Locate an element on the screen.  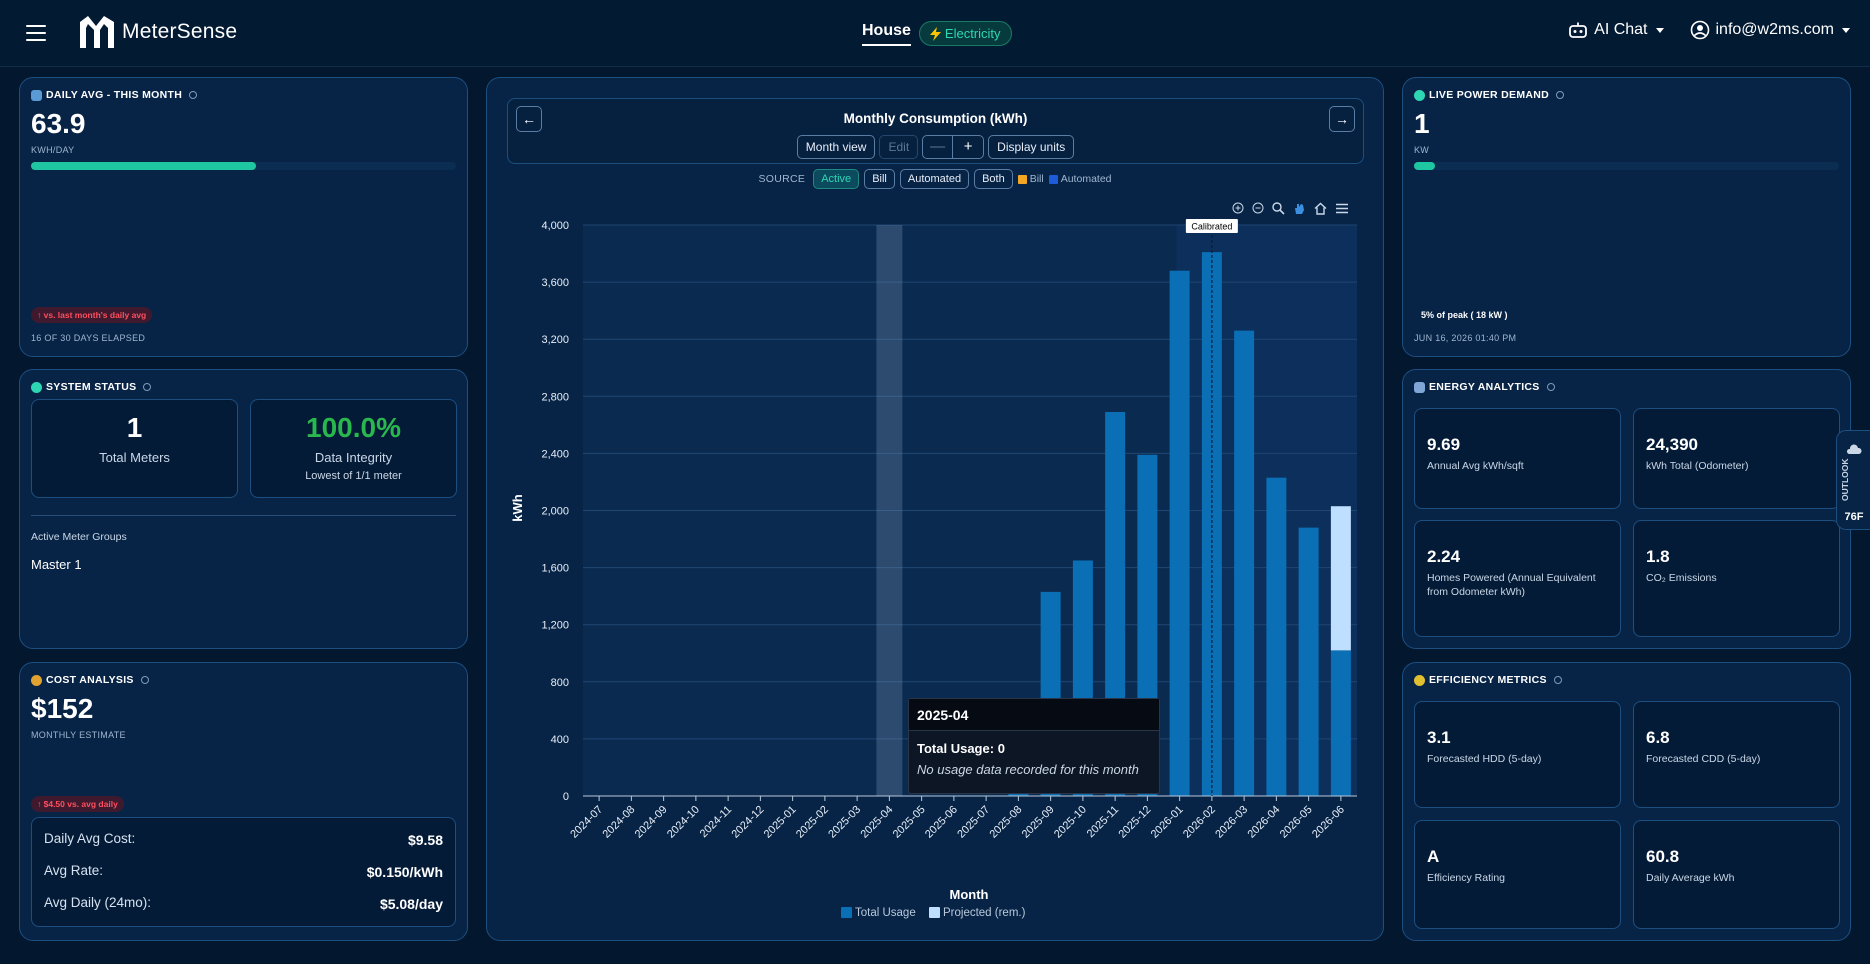
outlook-tab: OUTLOOK 76F is located at coordinates (1853, 480).